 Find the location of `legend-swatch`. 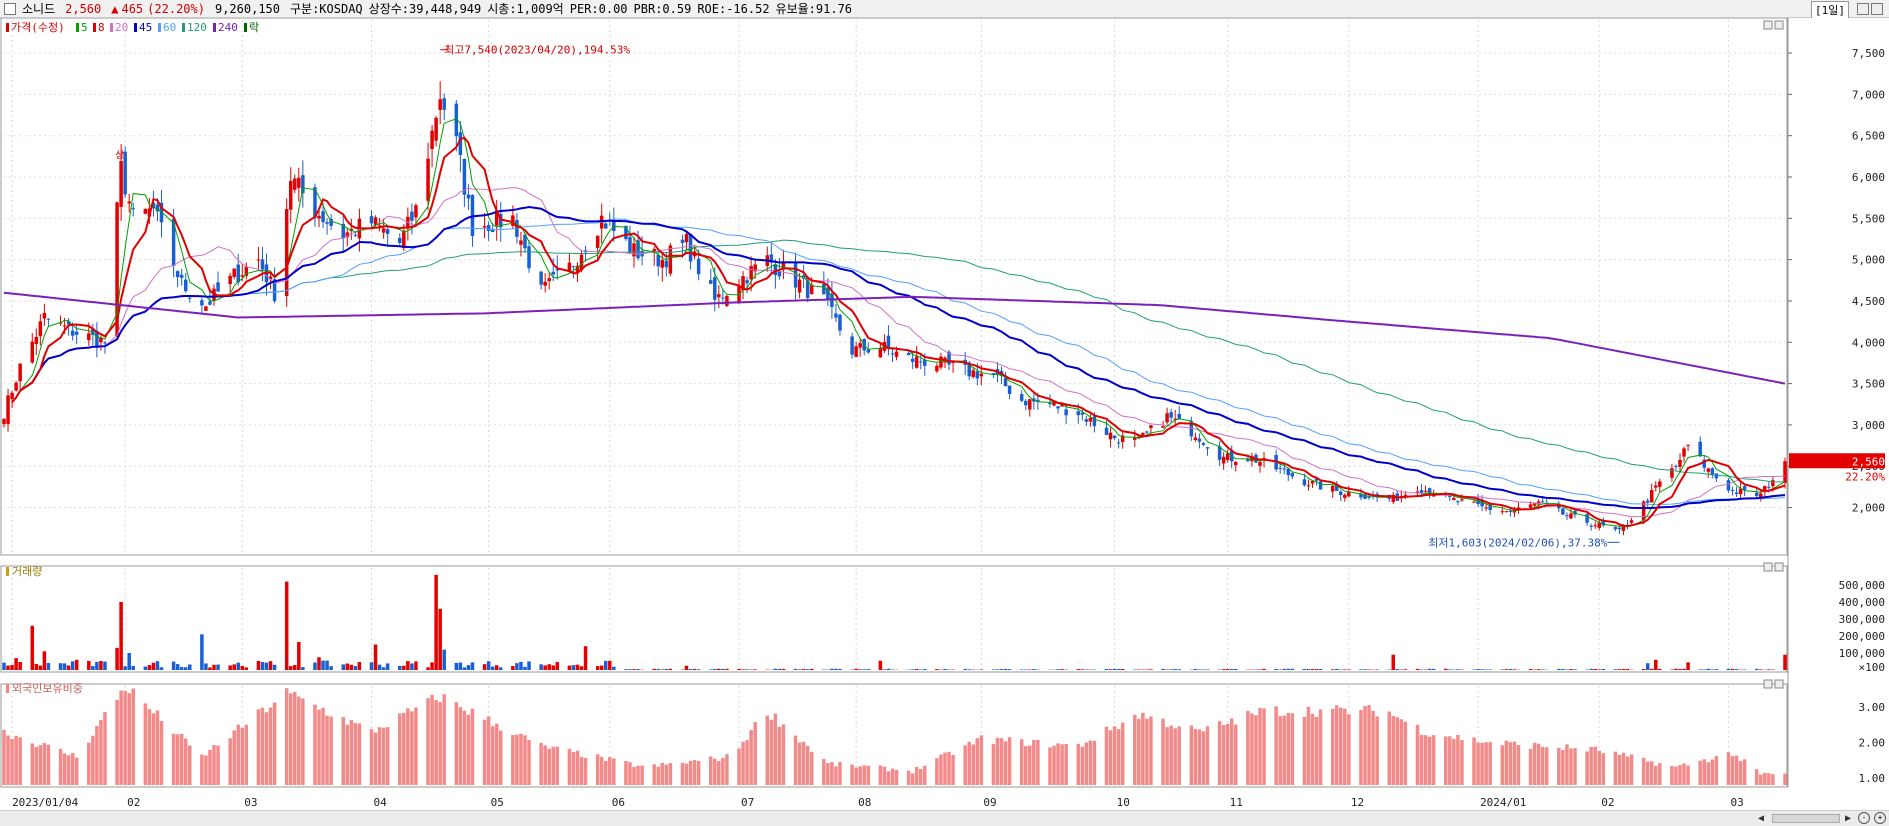

legend-swatch is located at coordinates (183, 27).